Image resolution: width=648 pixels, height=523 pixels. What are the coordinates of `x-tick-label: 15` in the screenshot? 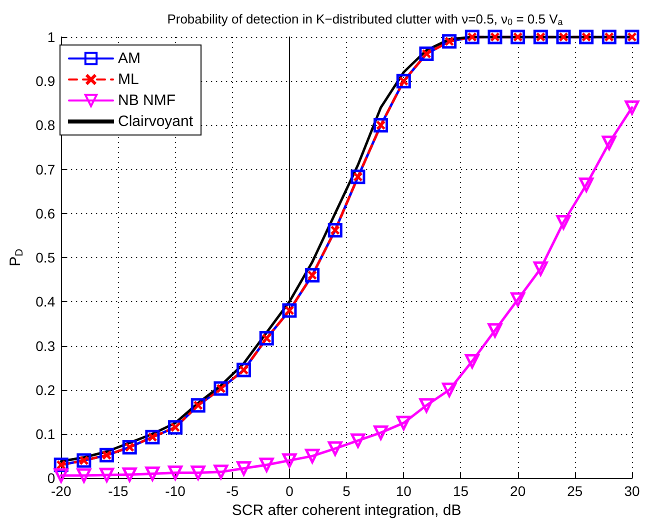 It's located at (460, 491).